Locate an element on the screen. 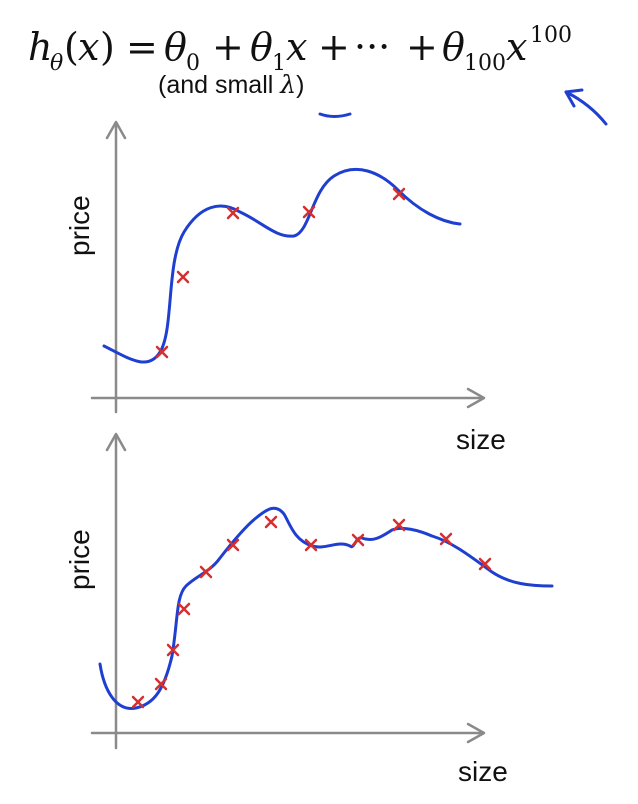 The image size is (638, 804). formula-x-1: x is located at coordinates (296, 47).